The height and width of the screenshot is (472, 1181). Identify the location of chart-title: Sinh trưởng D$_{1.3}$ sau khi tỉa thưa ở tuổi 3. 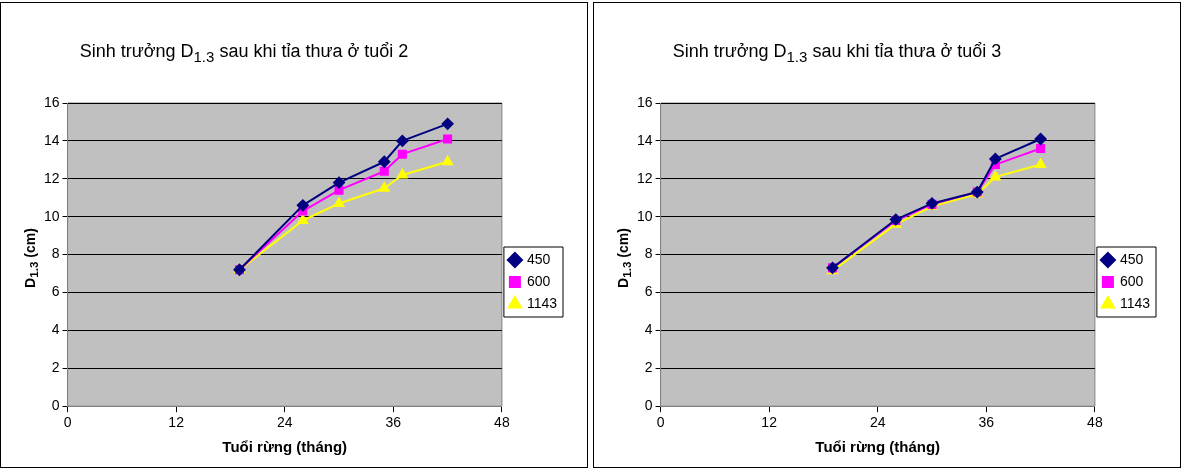
(837, 53).